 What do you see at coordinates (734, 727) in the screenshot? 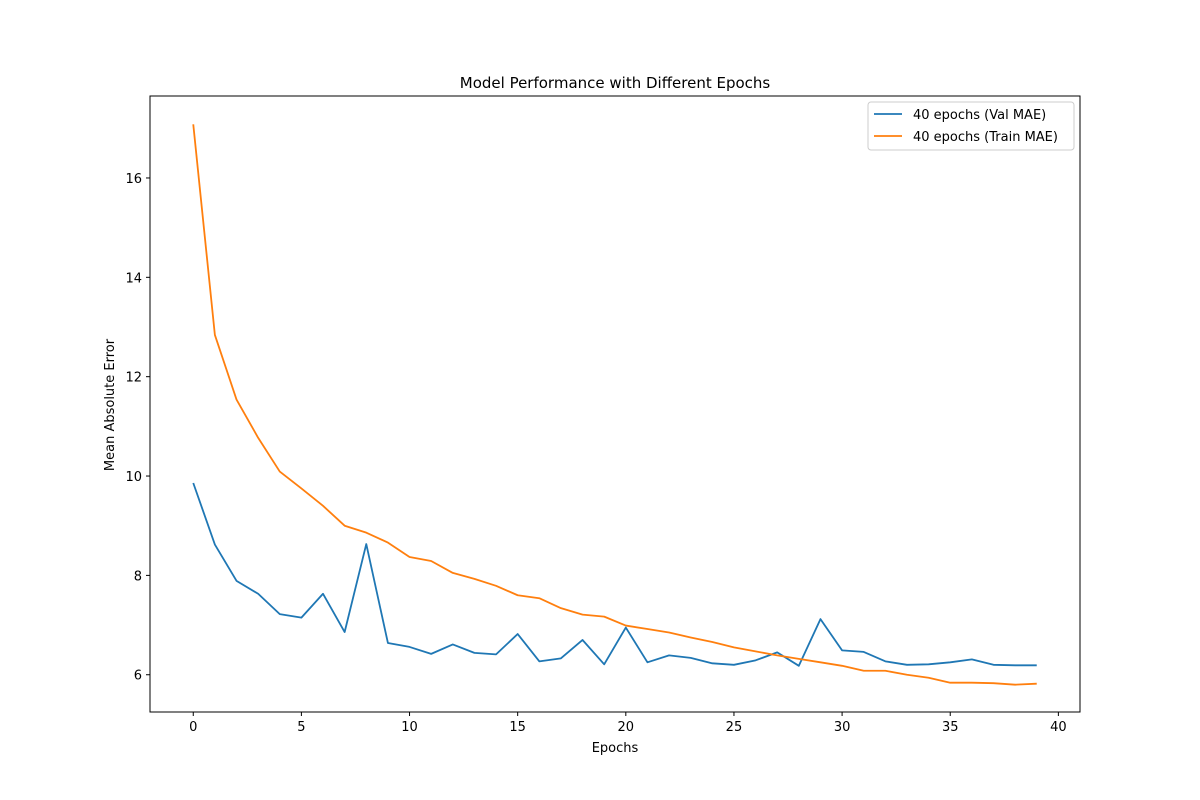
I see `x-tick-label: 25` at bounding box center [734, 727].